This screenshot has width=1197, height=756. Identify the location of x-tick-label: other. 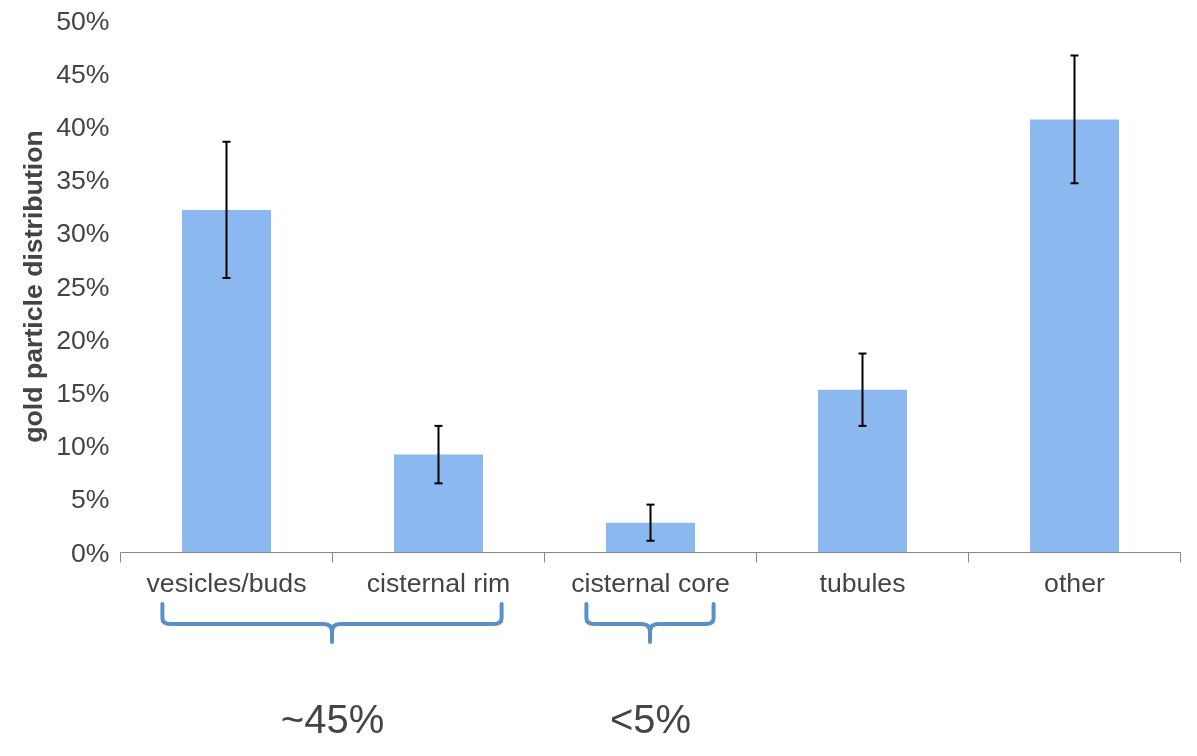
(1074, 582).